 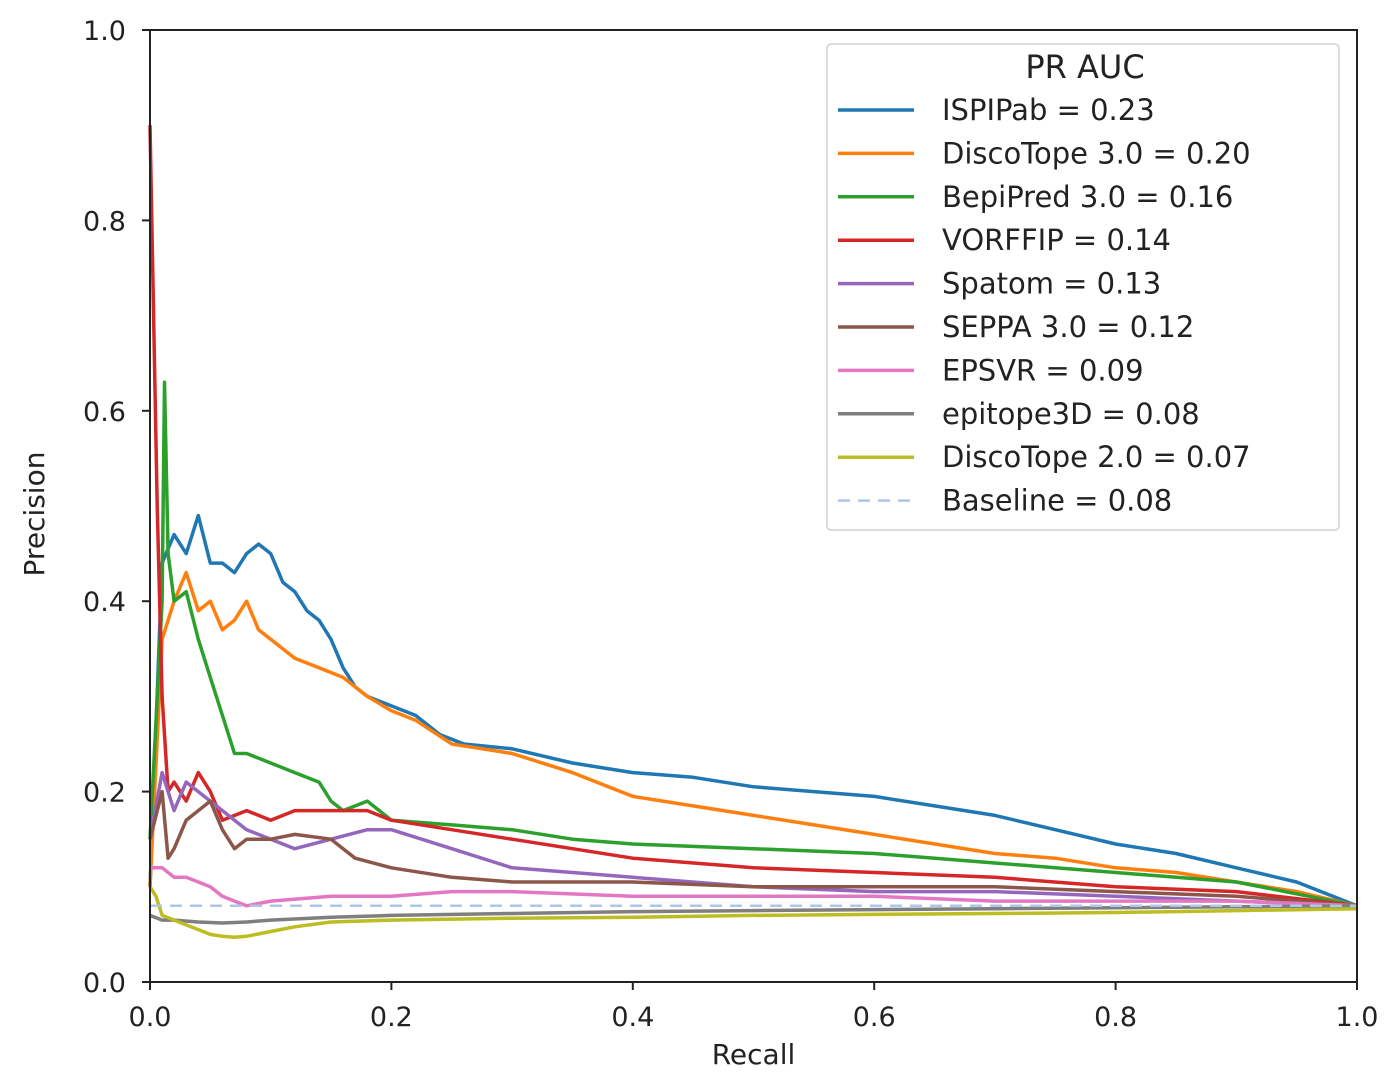 I want to click on legend-label-4: Spatom = 0.13, so click(x=1051, y=284).